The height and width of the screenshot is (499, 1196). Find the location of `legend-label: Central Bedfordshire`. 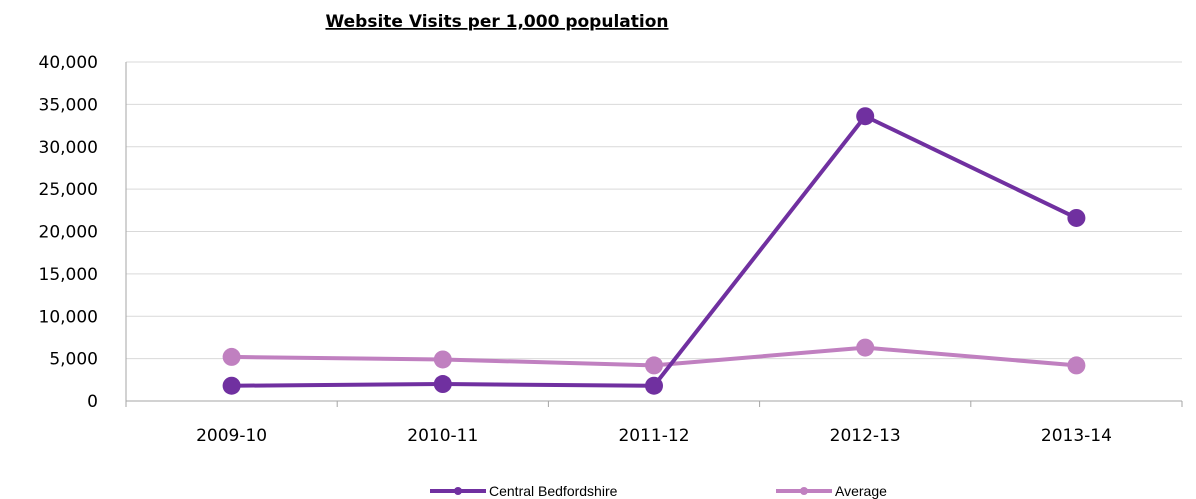

legend-label: Central Bedfordshire is located at coordinates (553, 491).